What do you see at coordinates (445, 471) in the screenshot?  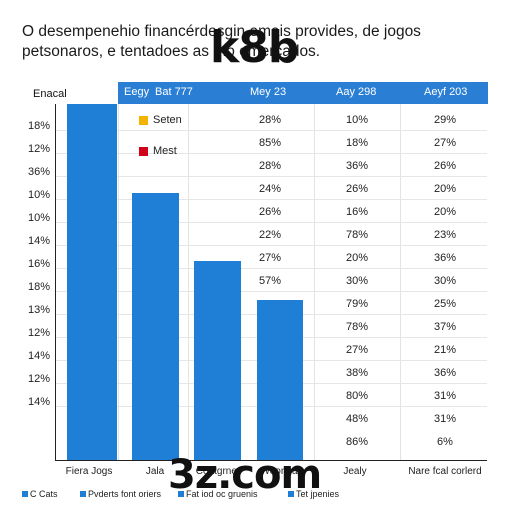 I see `x-label-extra-1: Nare fcal corlerd` at bounding box center [445, 471].